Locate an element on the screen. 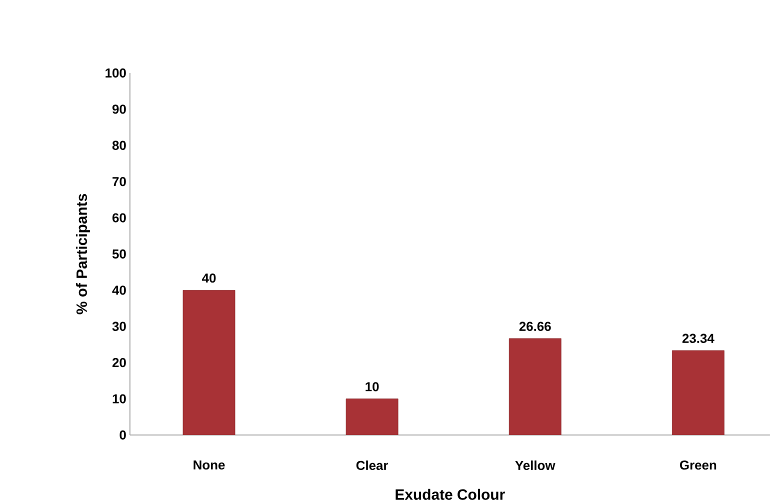 The width and height of the screenshot is (772, 503). y-tick-label: 50 is located at coordinates (119, 253).